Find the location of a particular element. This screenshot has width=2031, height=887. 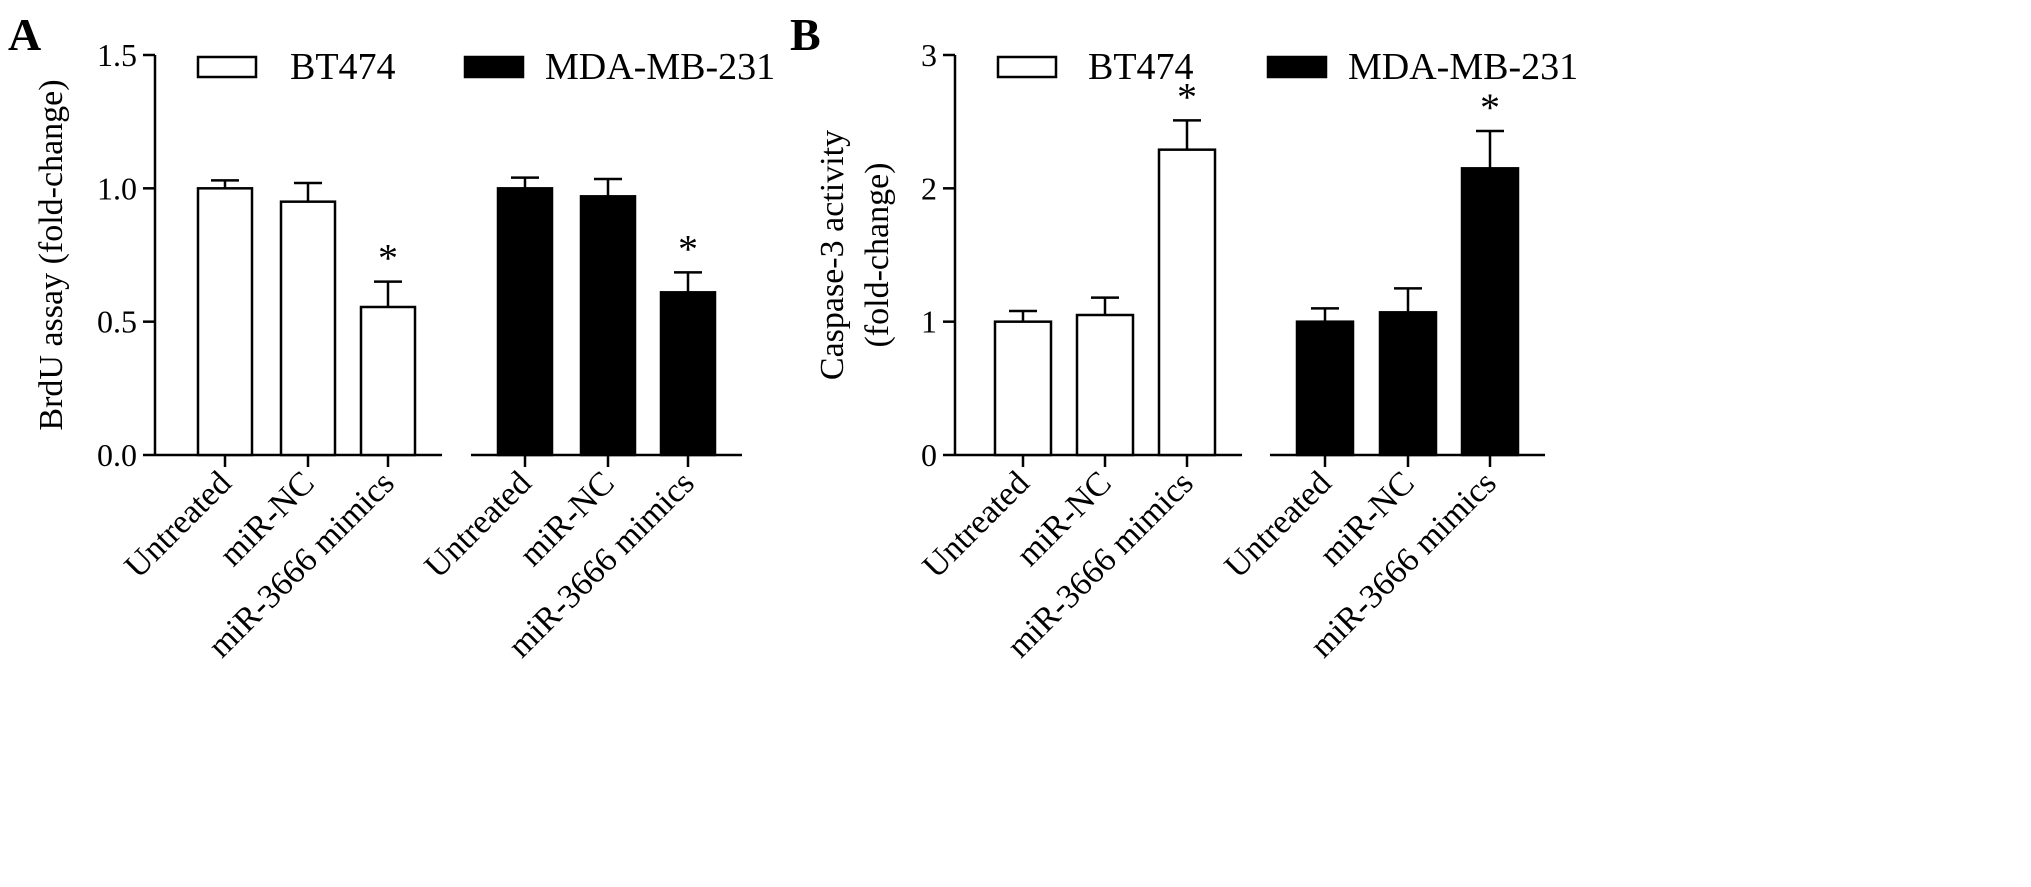

y-tick-label: 1 is located at coordinates (929, 322).